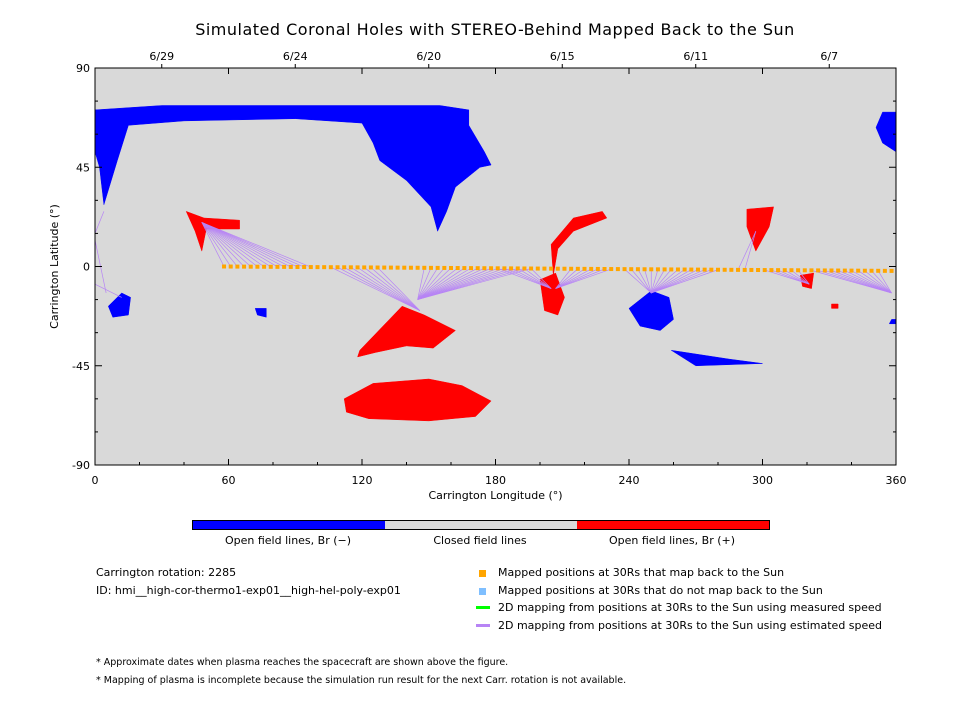 Image resolution: width=960 pixels, height=720 pixels. Describe the element at coordinates (562, 56) in the screenshot. I see `date-label: 6/15` at that location.